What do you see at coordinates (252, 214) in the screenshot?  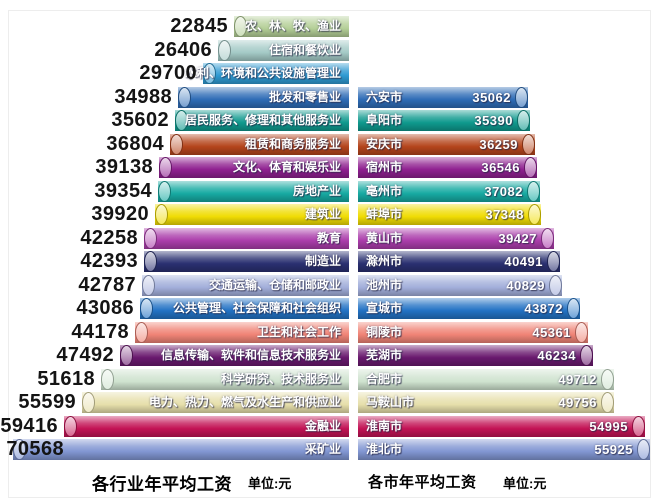 I see `industry-bar: 建筑业` at bounding box center [252, 214].